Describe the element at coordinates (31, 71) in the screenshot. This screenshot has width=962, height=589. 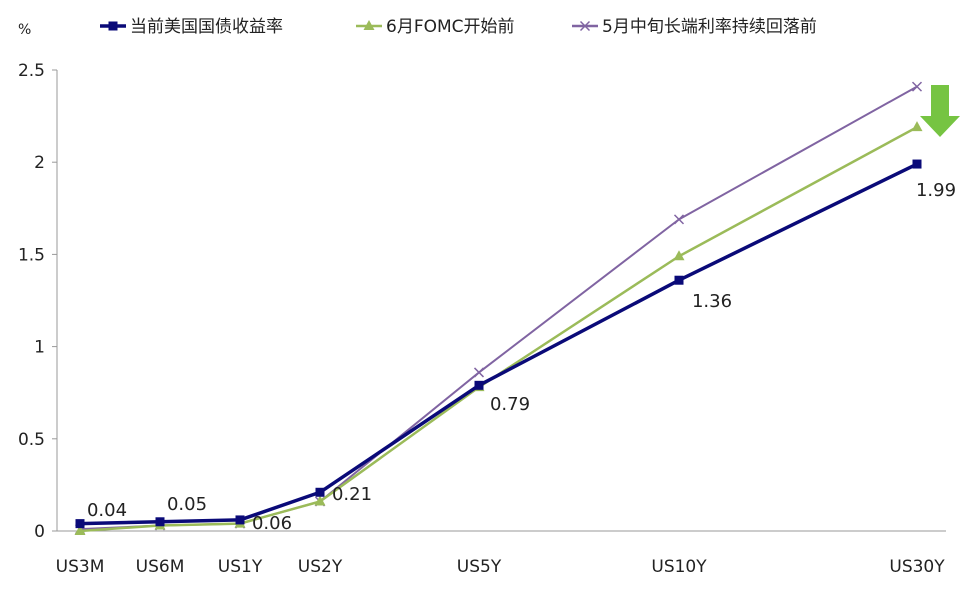
I see `y-tick-label: 2.5` at that location.